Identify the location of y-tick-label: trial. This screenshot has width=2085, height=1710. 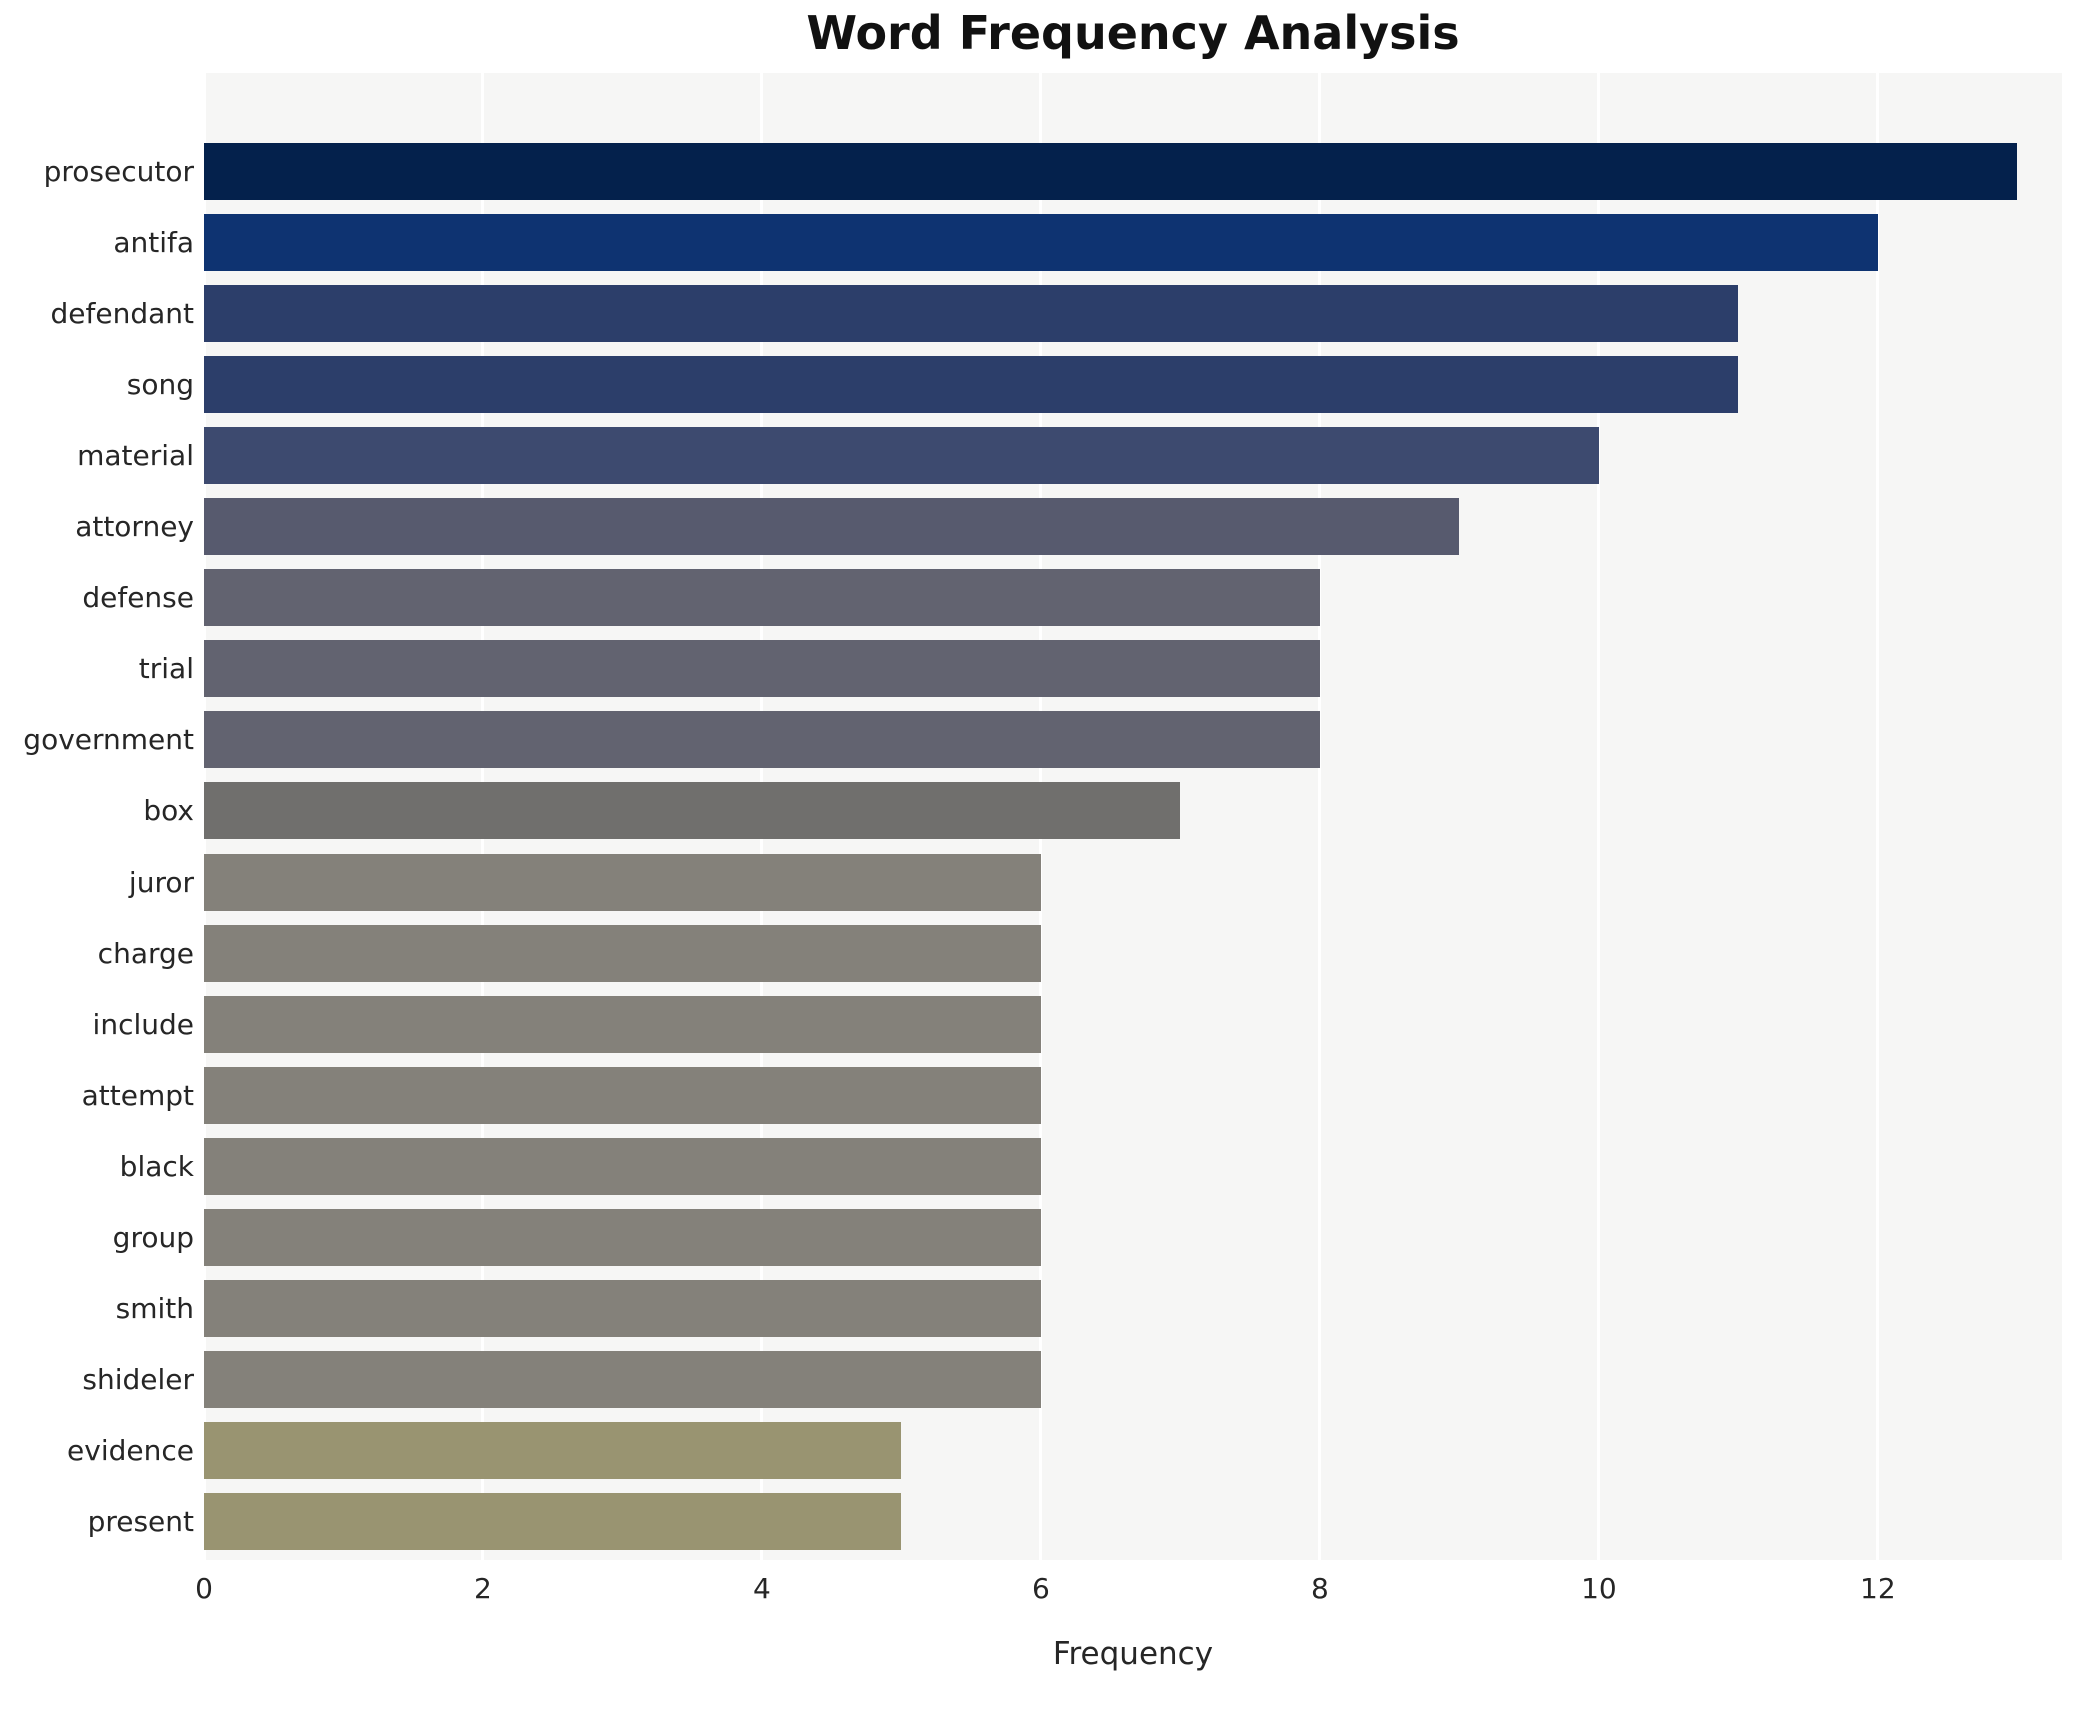
(166, 669).